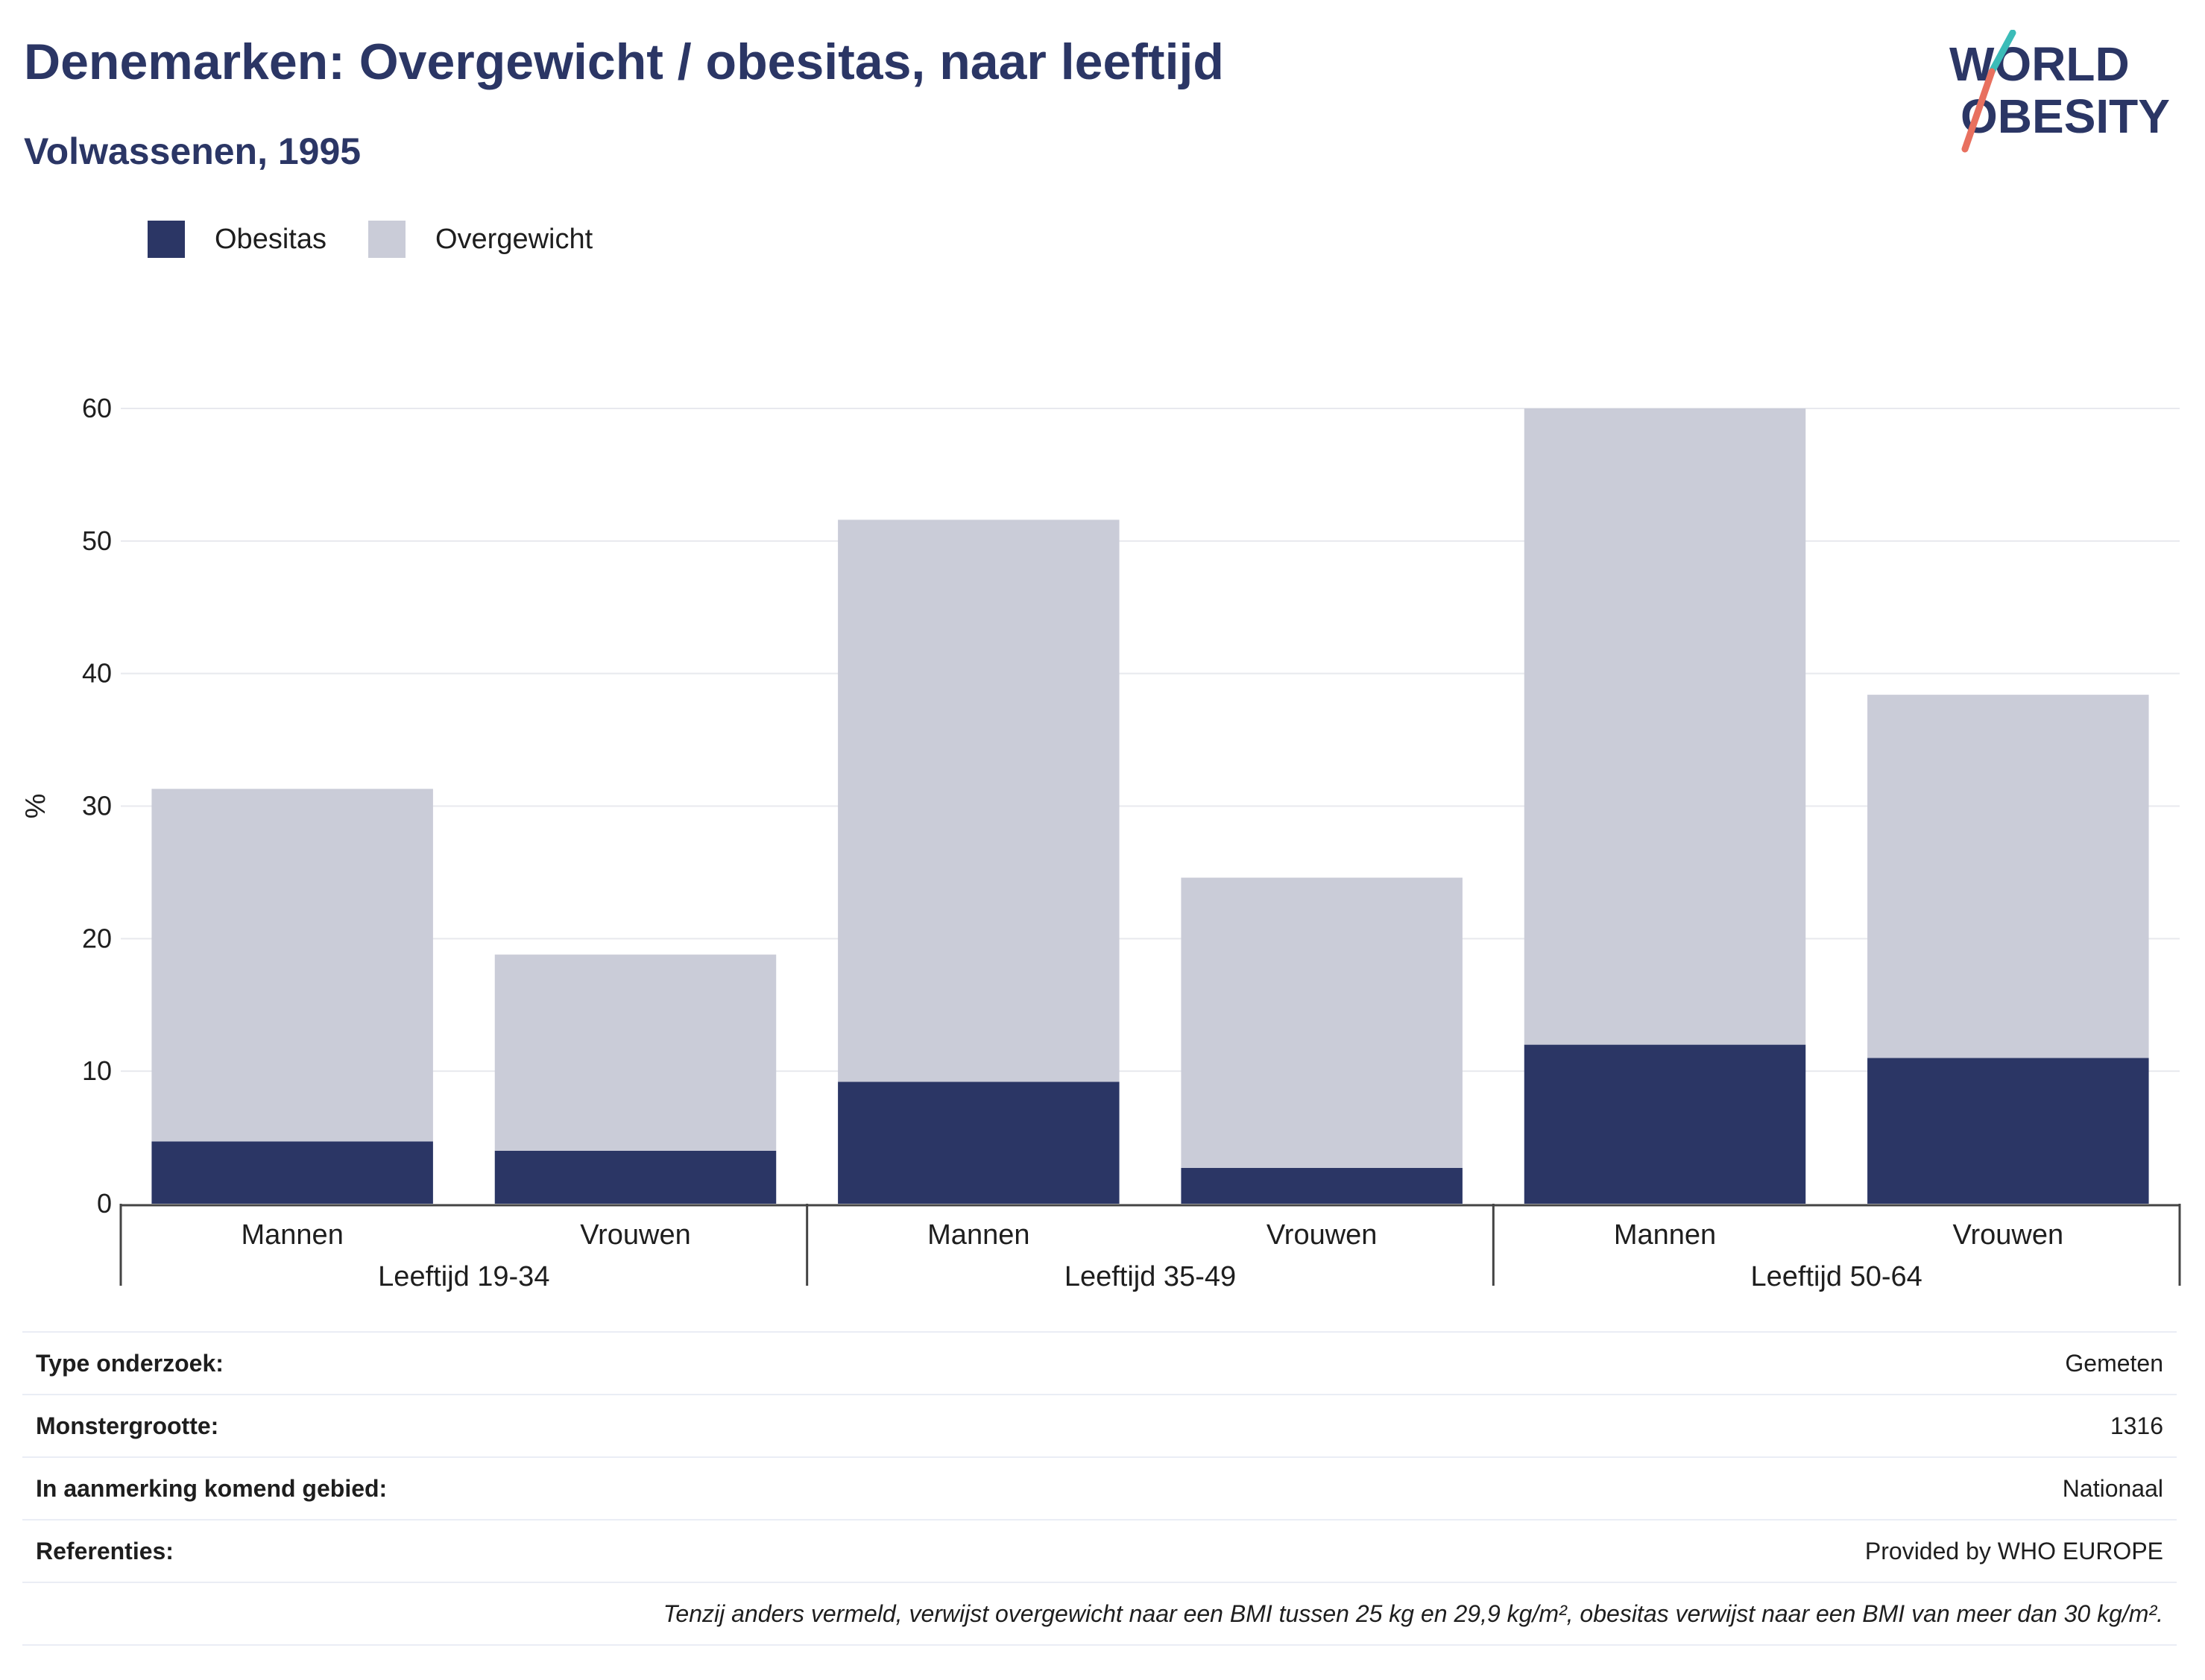 The image size is (2205, 1680). What do you see at coordinates (166, 239) in the screenshot?
I see `legend-swatch-obesitas` at bounding box center [166, 239].